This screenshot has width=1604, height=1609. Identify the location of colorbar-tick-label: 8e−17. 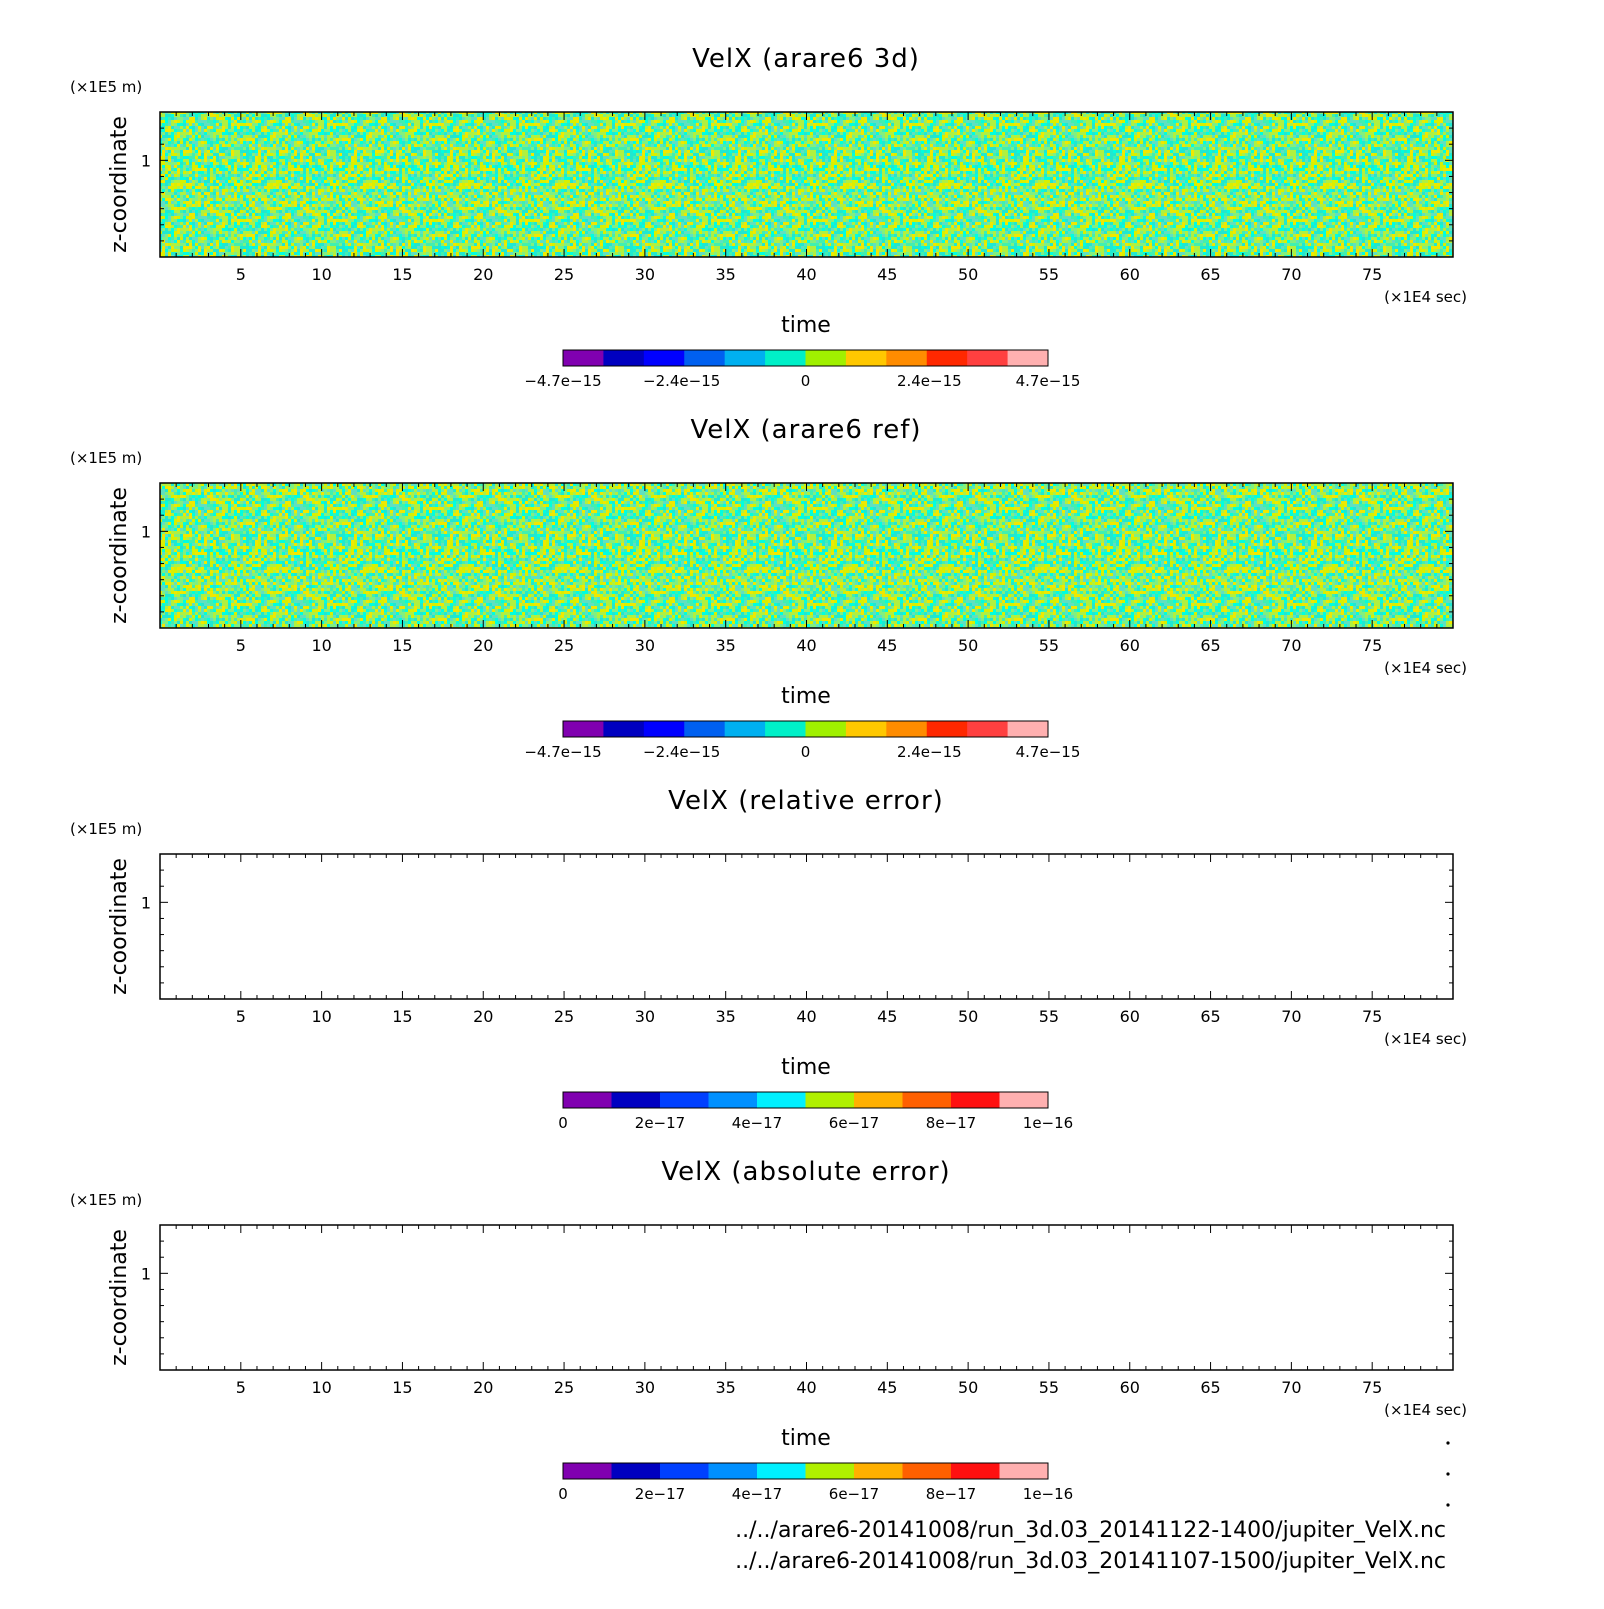
(951, 1494).